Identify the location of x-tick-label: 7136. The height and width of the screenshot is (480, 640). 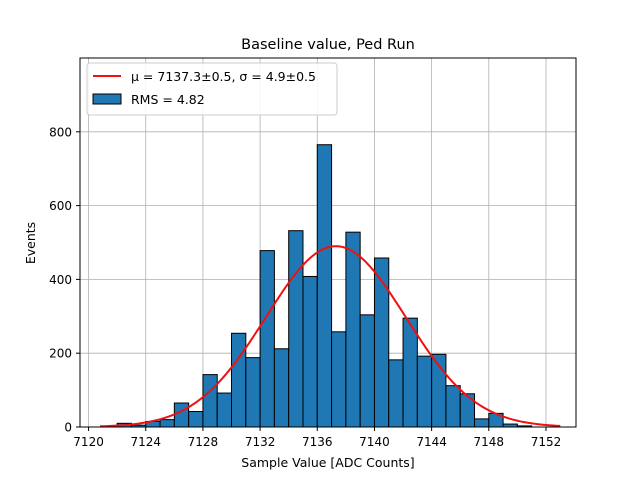
(317, 442).